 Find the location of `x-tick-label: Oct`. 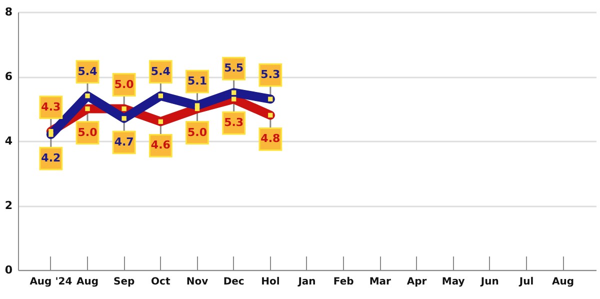

x-tick-label: Oct is located at coordinates (160, 282).